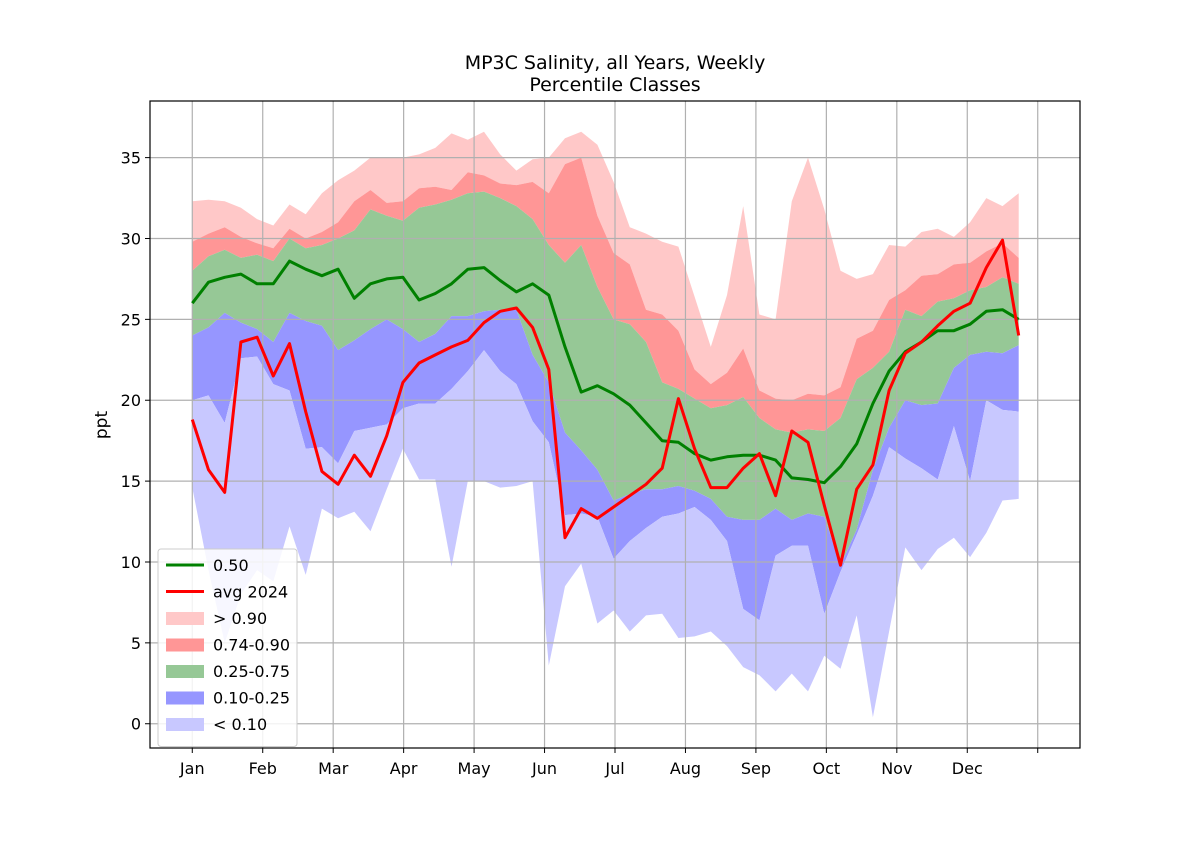 Image resolution: width=1200 pixels, height=844 pixels. Describe the element at coordinates (404, 768) in the screenshot. I see `x-tick-label: Apr` at that location.